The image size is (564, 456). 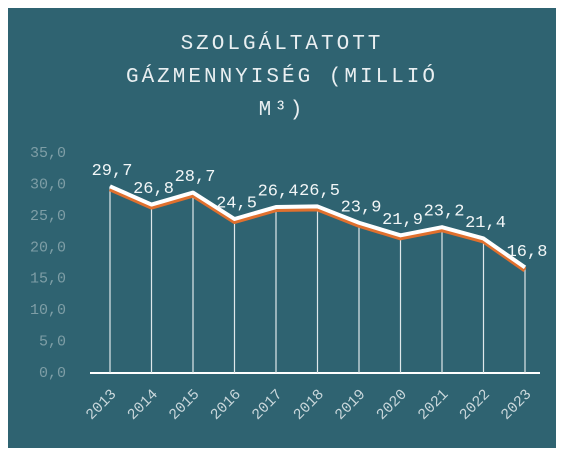 What do you see at coordinates (48, 153) in the screenshot?
I see `y-tick-label: 35,0` at bounding box center [48, 153].